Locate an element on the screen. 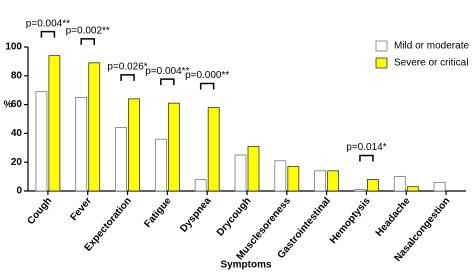  annotation: p=0.014* is located at coordinates (366, 147).